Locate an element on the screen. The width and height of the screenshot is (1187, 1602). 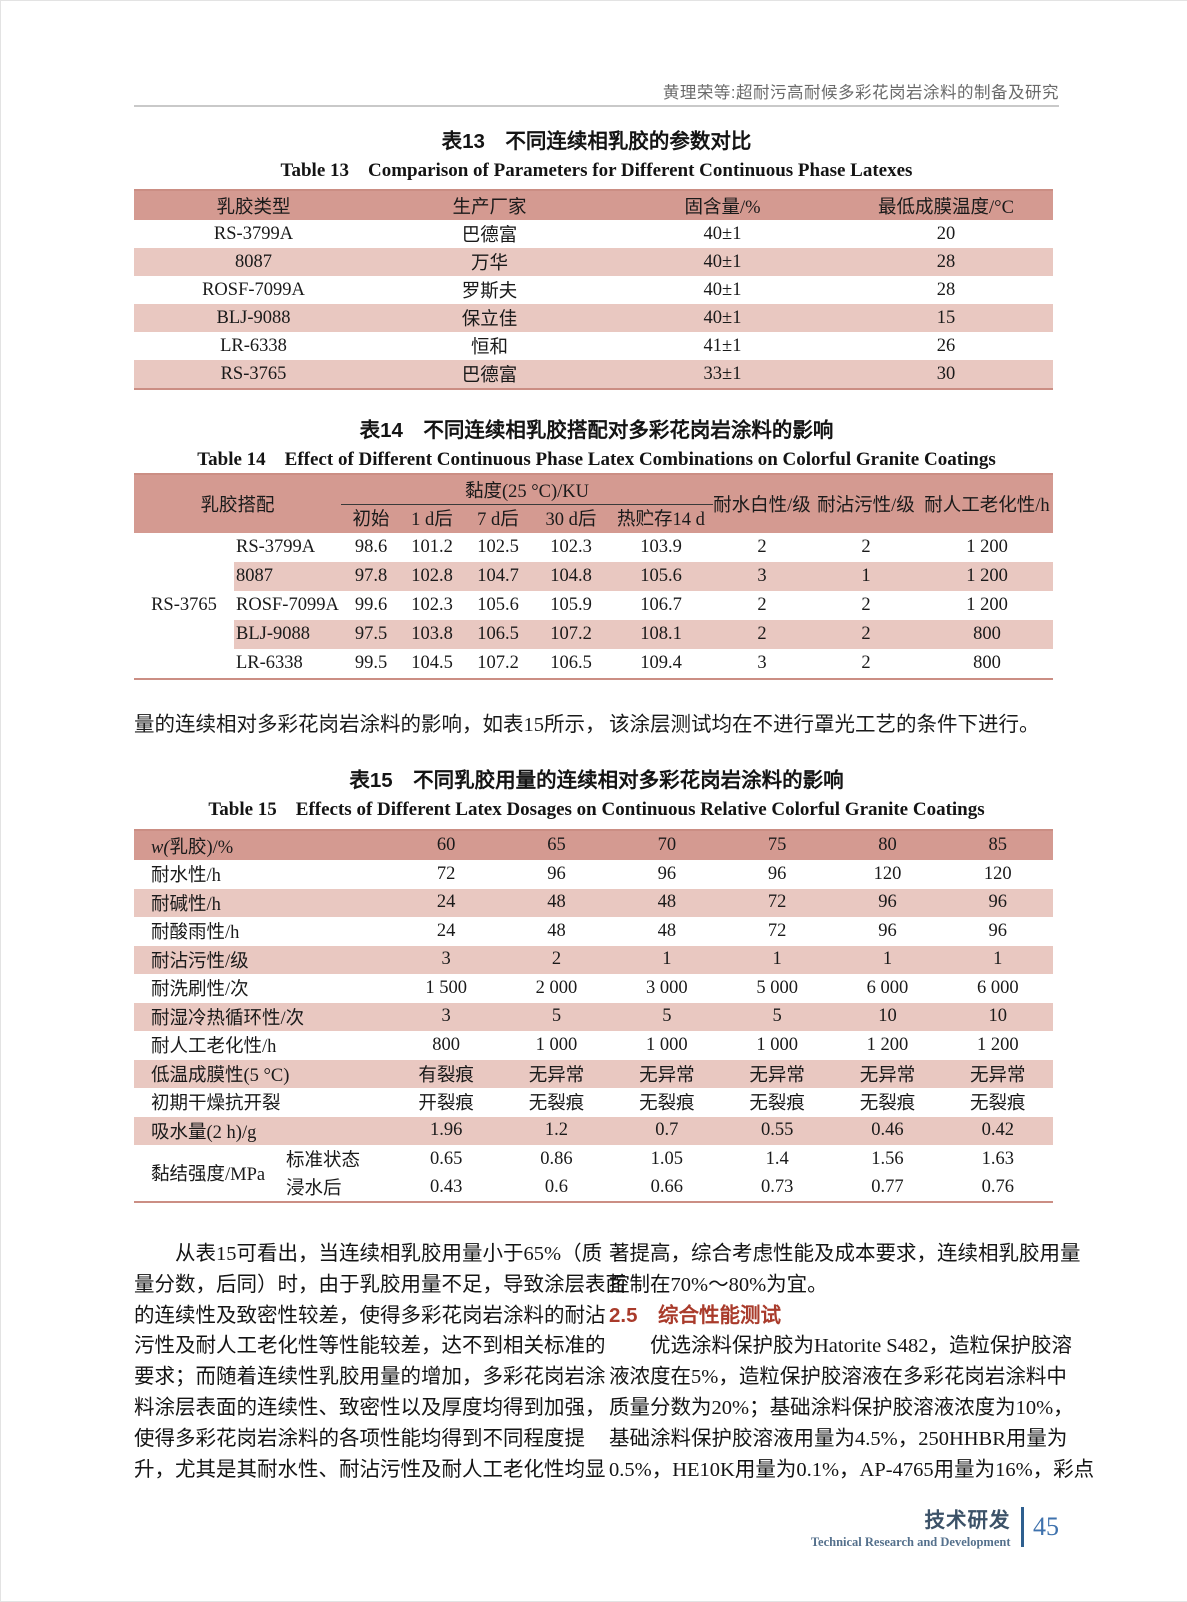
table-cell-value: 开裂痕 is located at coordinates (446, 1104).